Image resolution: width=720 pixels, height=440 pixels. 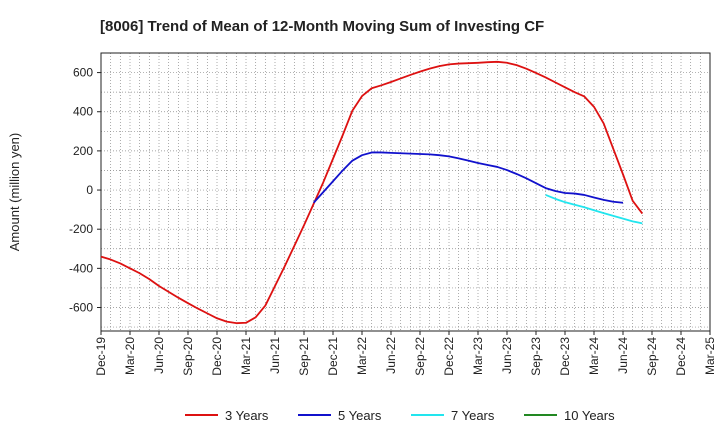 What do you see at coordinates (333, 356) in the screenshot?
I see `x-tick-label: Dec-21` at bounding box center [333, 356].